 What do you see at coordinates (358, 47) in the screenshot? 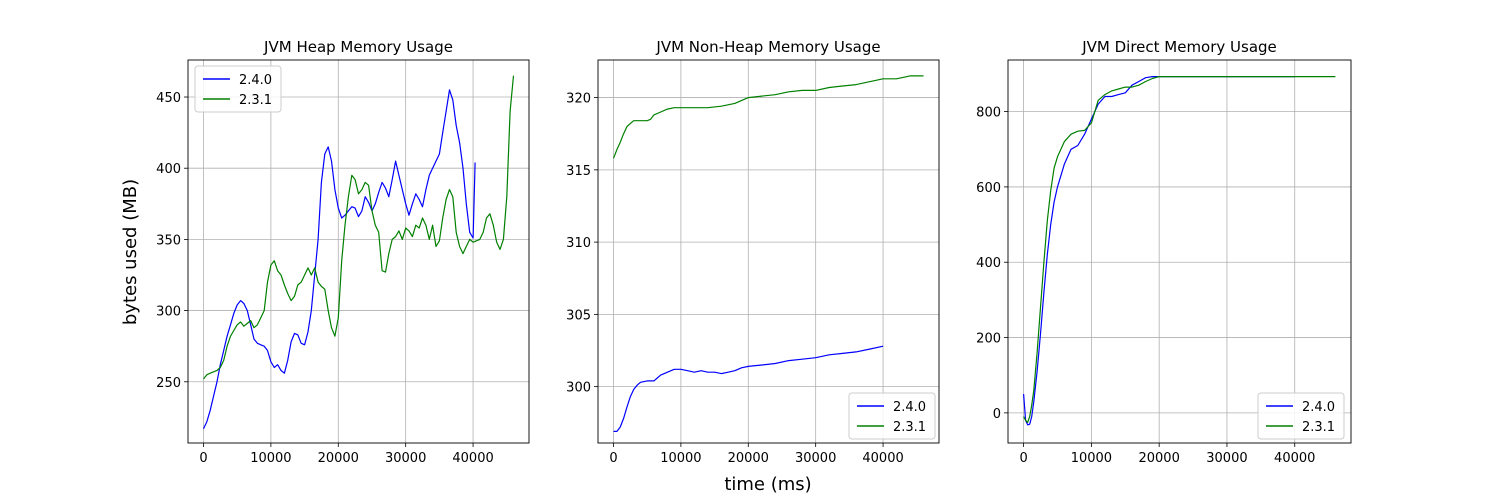
I see `chart-title: JVM Heap Memory Usage` at bounding box center [358, 47].